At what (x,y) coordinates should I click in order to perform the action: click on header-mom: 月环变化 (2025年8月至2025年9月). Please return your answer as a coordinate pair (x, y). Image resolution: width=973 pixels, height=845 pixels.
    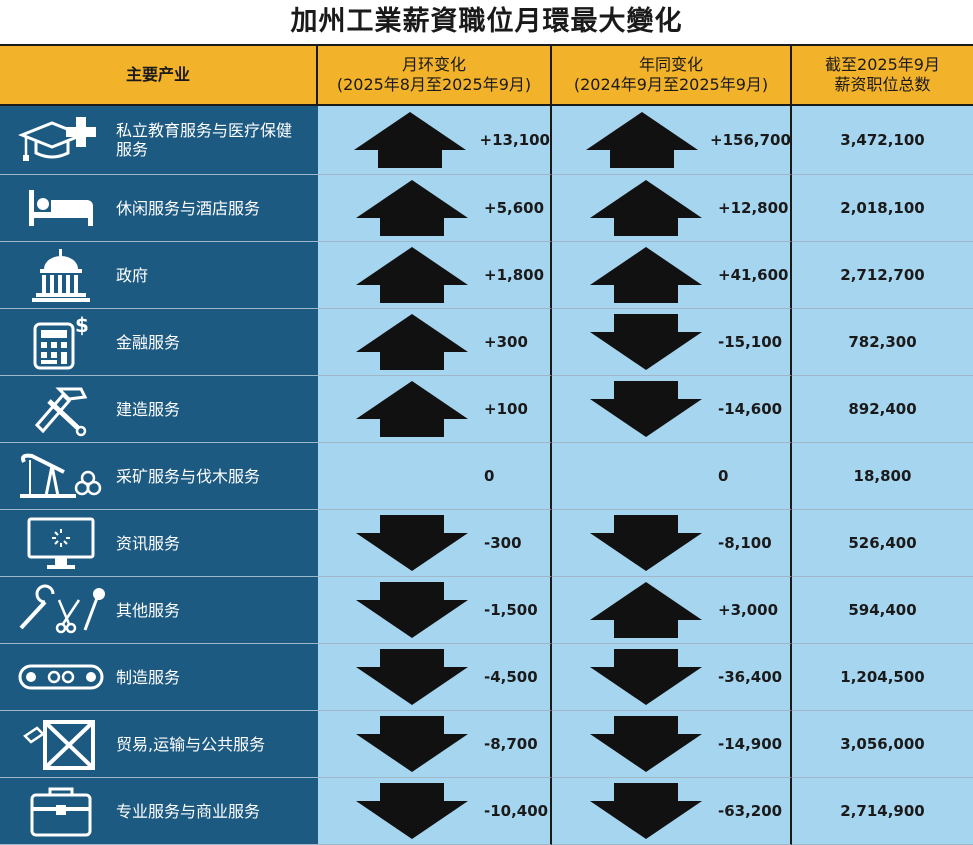
    Looking at the image, I should click on (435, 75).